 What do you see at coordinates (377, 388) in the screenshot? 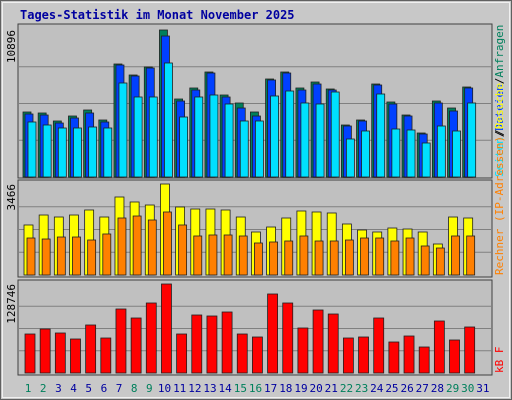
I see `x-tick-label: 24` at bounding box center [377, 388].